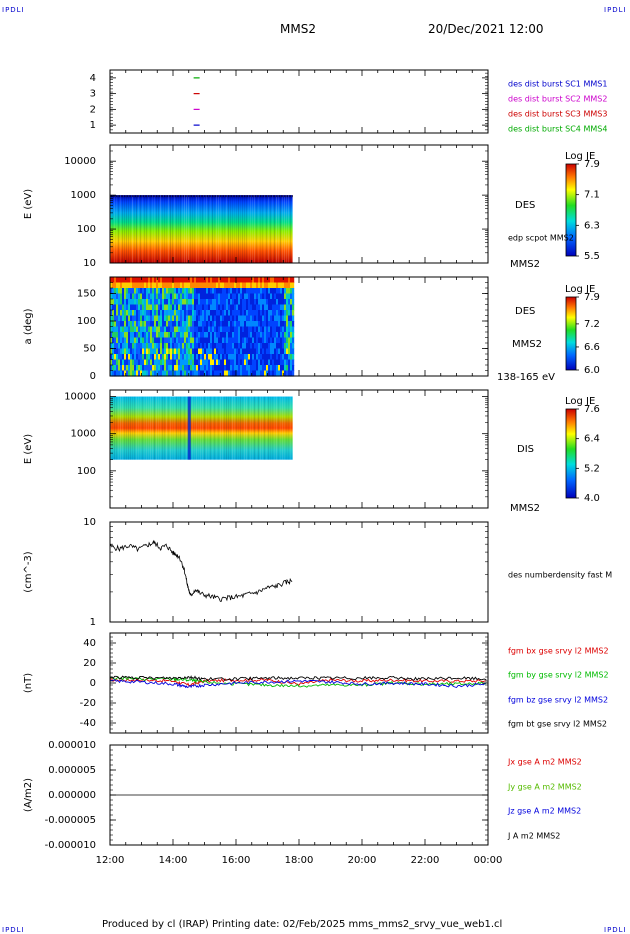 Image resolution: width=630 pixels, height=934 pixels. Describe the element at coordinates (72, 795) in the screenshot. I see `y-tick-label: 0.000000` at that location.